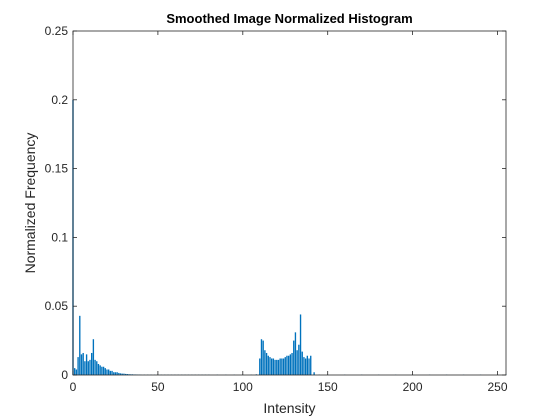 This screenshot has height=420, width=560. Describe the element at coordinates (158, 387) in the screenshot. I see `x-tick-label: 50` at that location.